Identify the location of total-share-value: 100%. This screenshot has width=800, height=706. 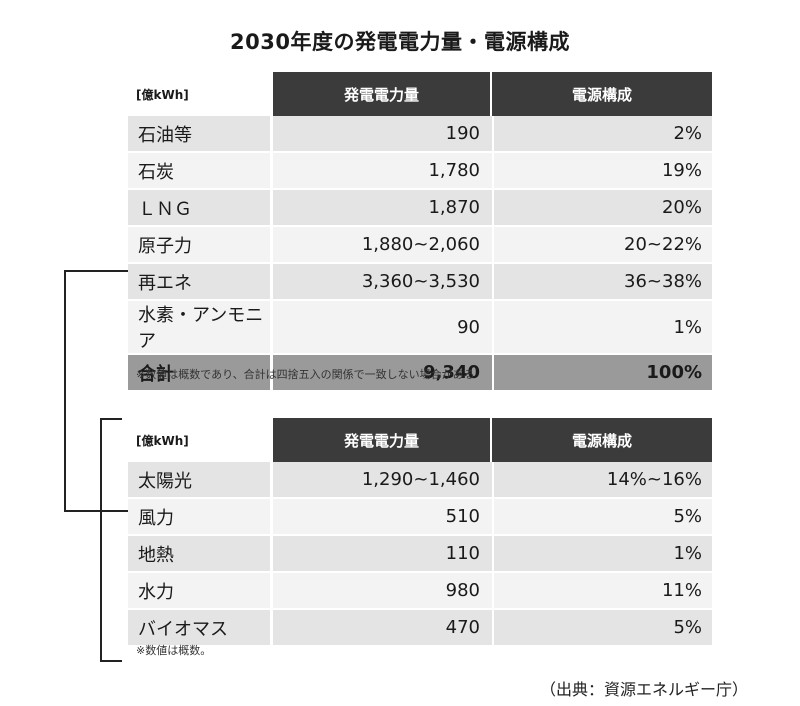
(602, 373).